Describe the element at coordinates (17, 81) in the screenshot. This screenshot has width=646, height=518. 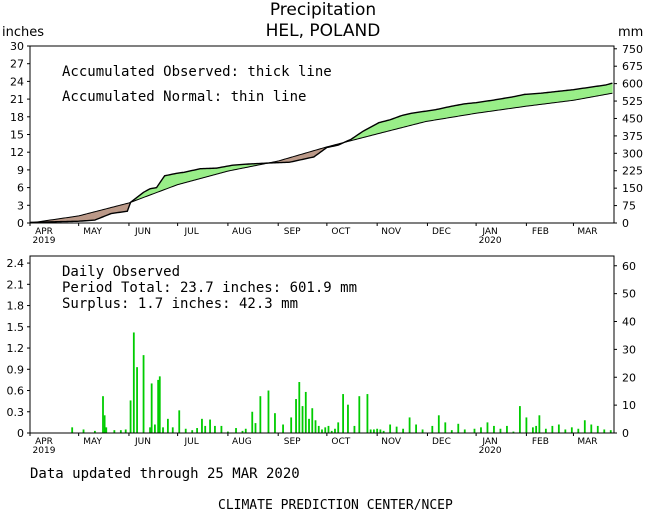
I see `top-left-tick-label: 24` at that location.